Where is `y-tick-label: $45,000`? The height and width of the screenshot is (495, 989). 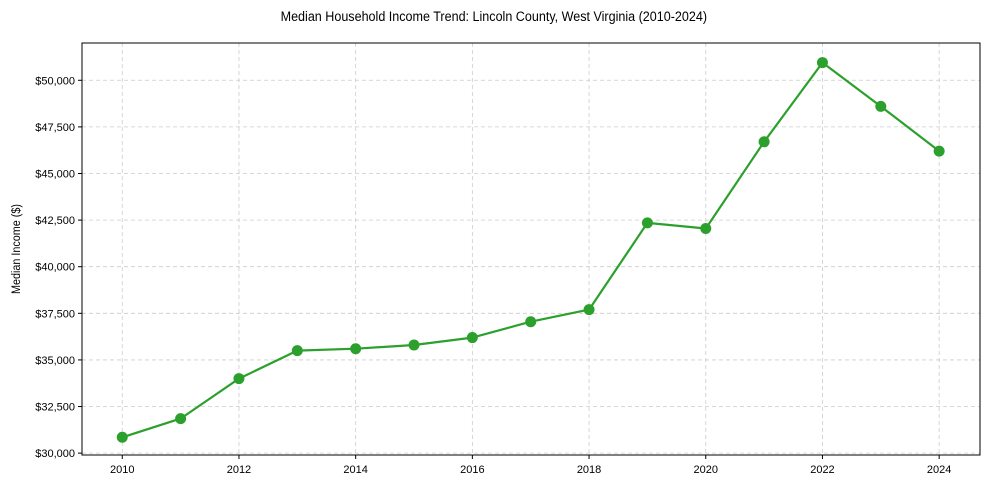 y-tick-label: $45,000 is located at coordinates (55, 174).